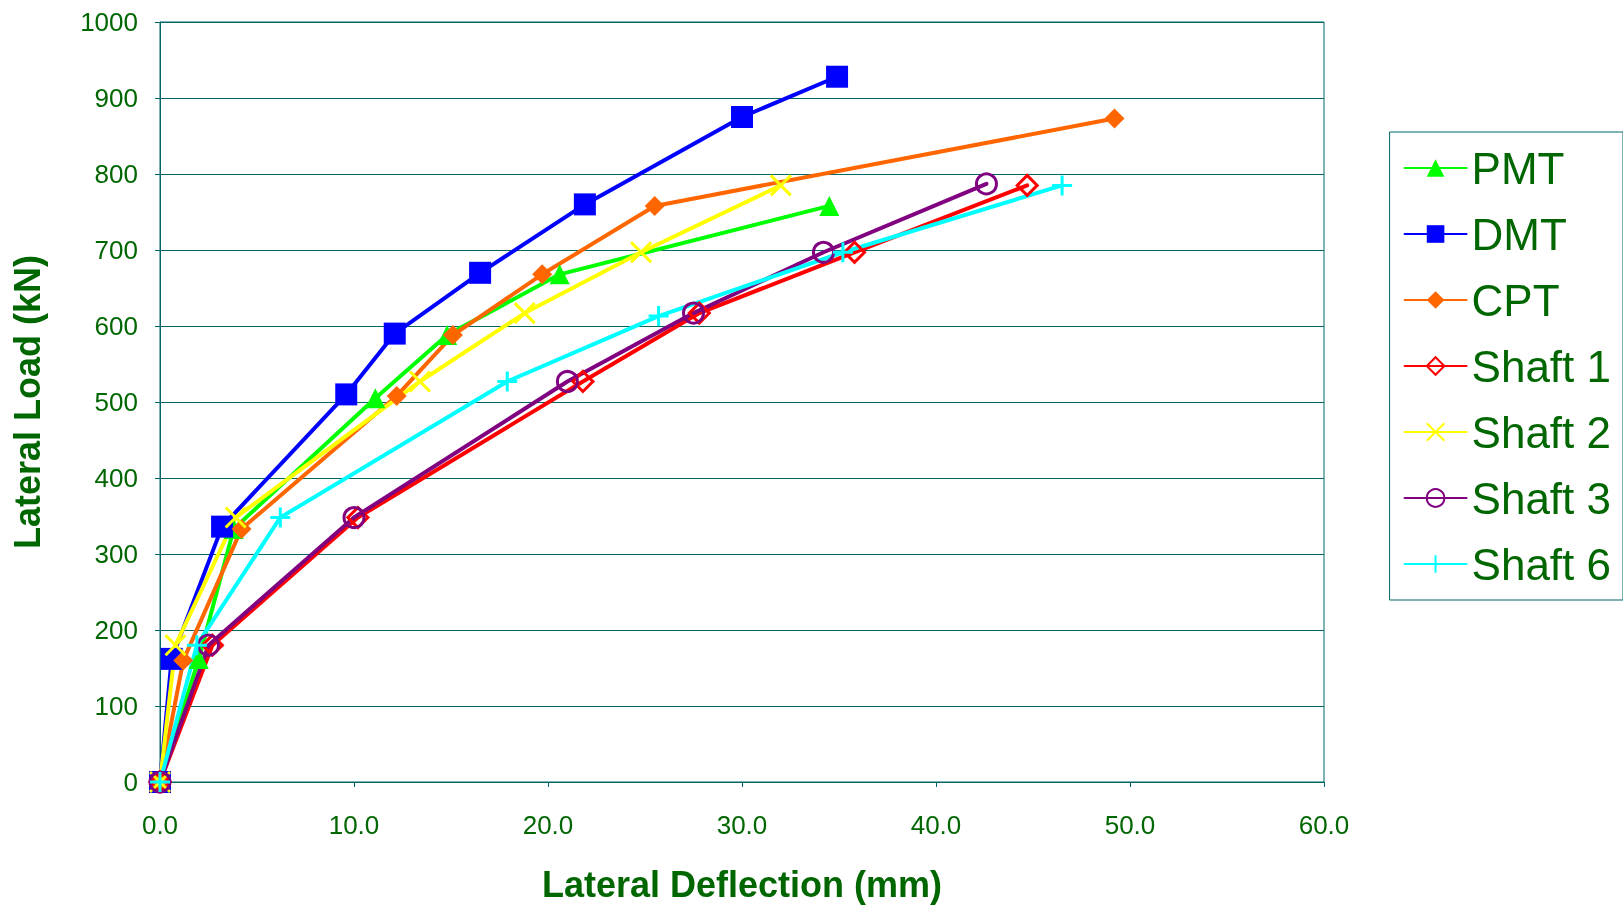  What do you see at coordinates (1519, 234) in the screenshot?
I see `legend-label: DMT` at bounding box center [1519, 234].